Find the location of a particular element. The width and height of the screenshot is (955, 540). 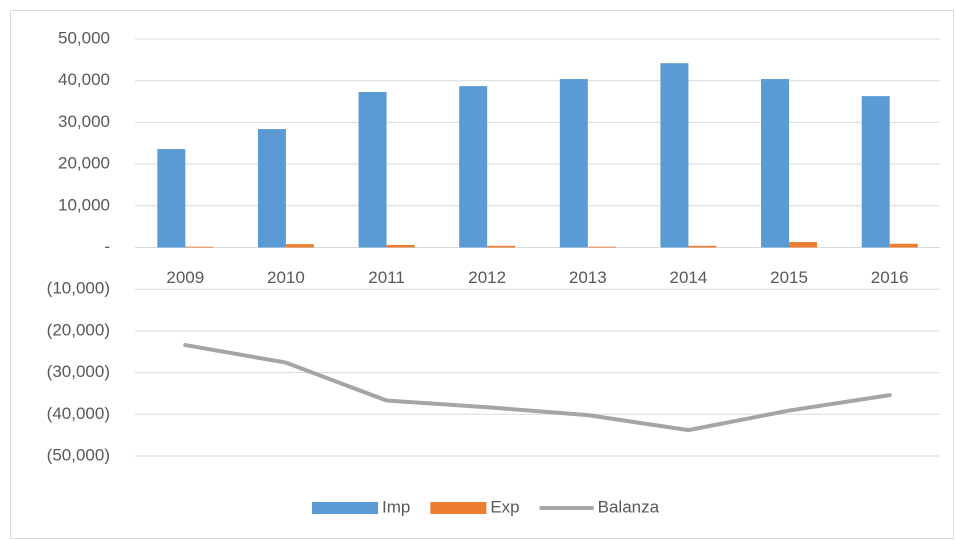

x-tick-label: 2011 is located at coordinates (386, 277).